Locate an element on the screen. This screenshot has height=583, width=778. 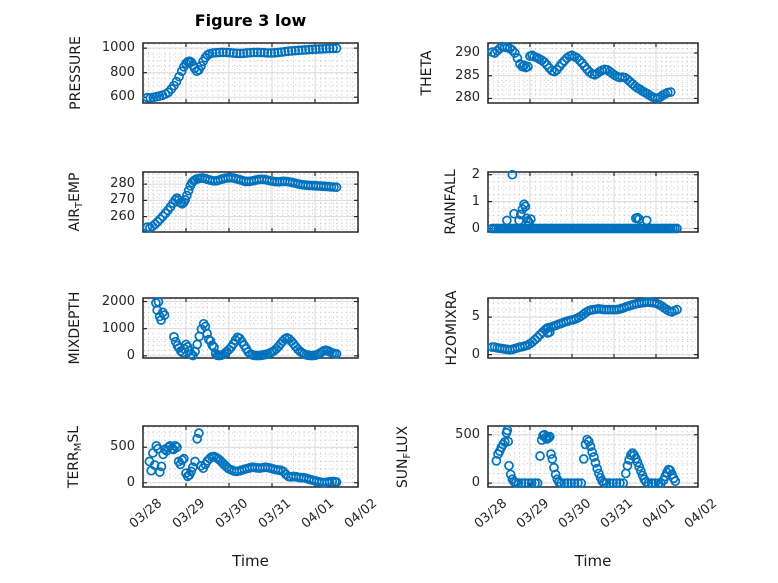
scatter-series-pressure is located at coordinates (242, 73).